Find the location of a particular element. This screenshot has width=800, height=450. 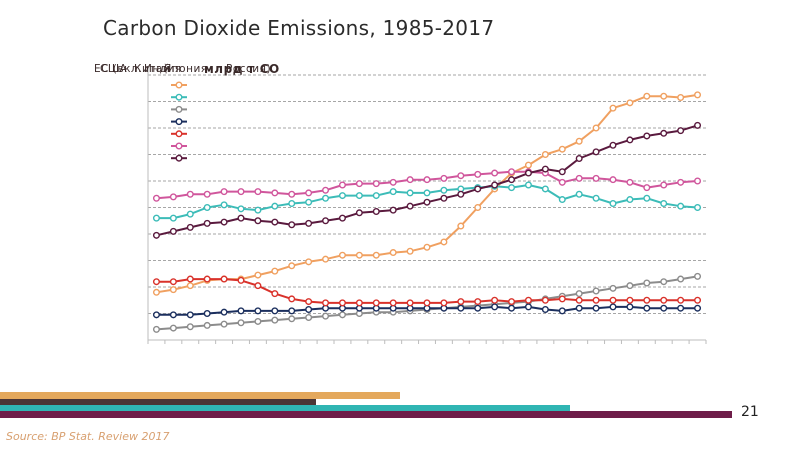

source-note: Source: BP Stat. Review 2017 is located at coordinates (88, 436).